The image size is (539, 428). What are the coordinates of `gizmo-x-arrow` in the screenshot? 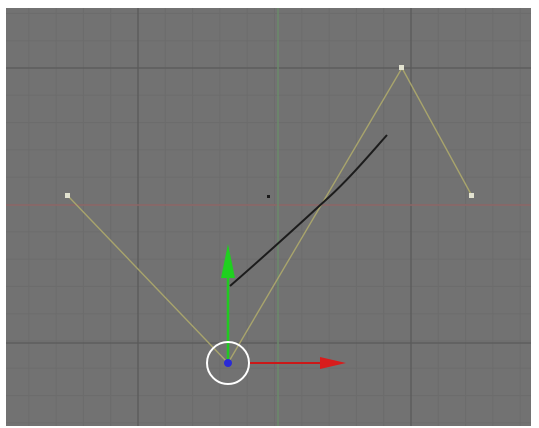 It's located at (333, 363).